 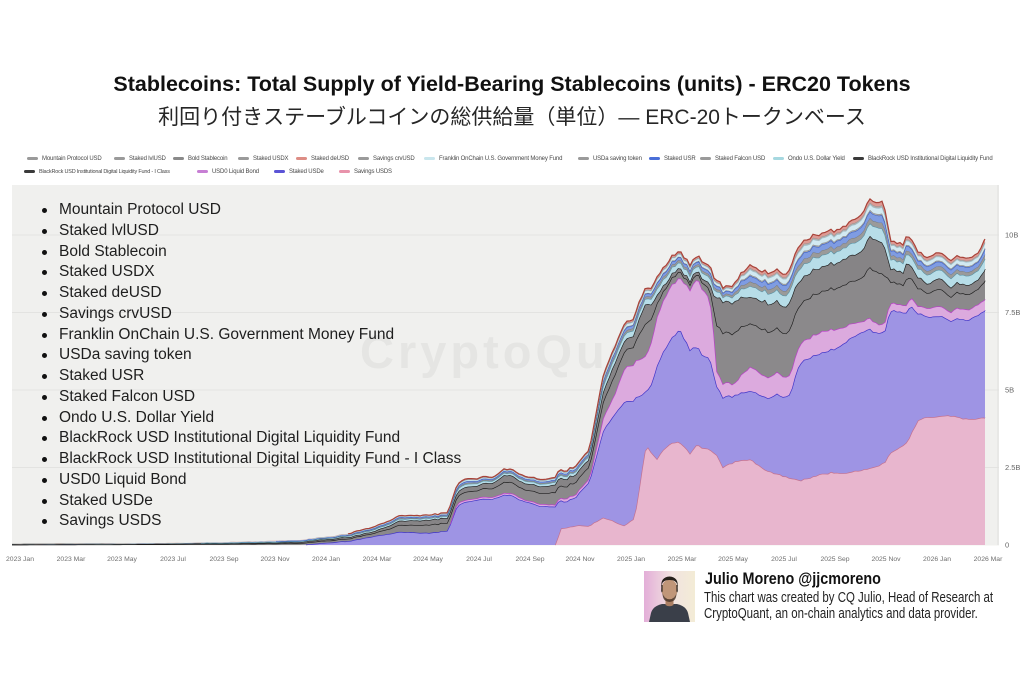 I want to click on svg-text: 2024 Jan, so click(x=326, y=559).